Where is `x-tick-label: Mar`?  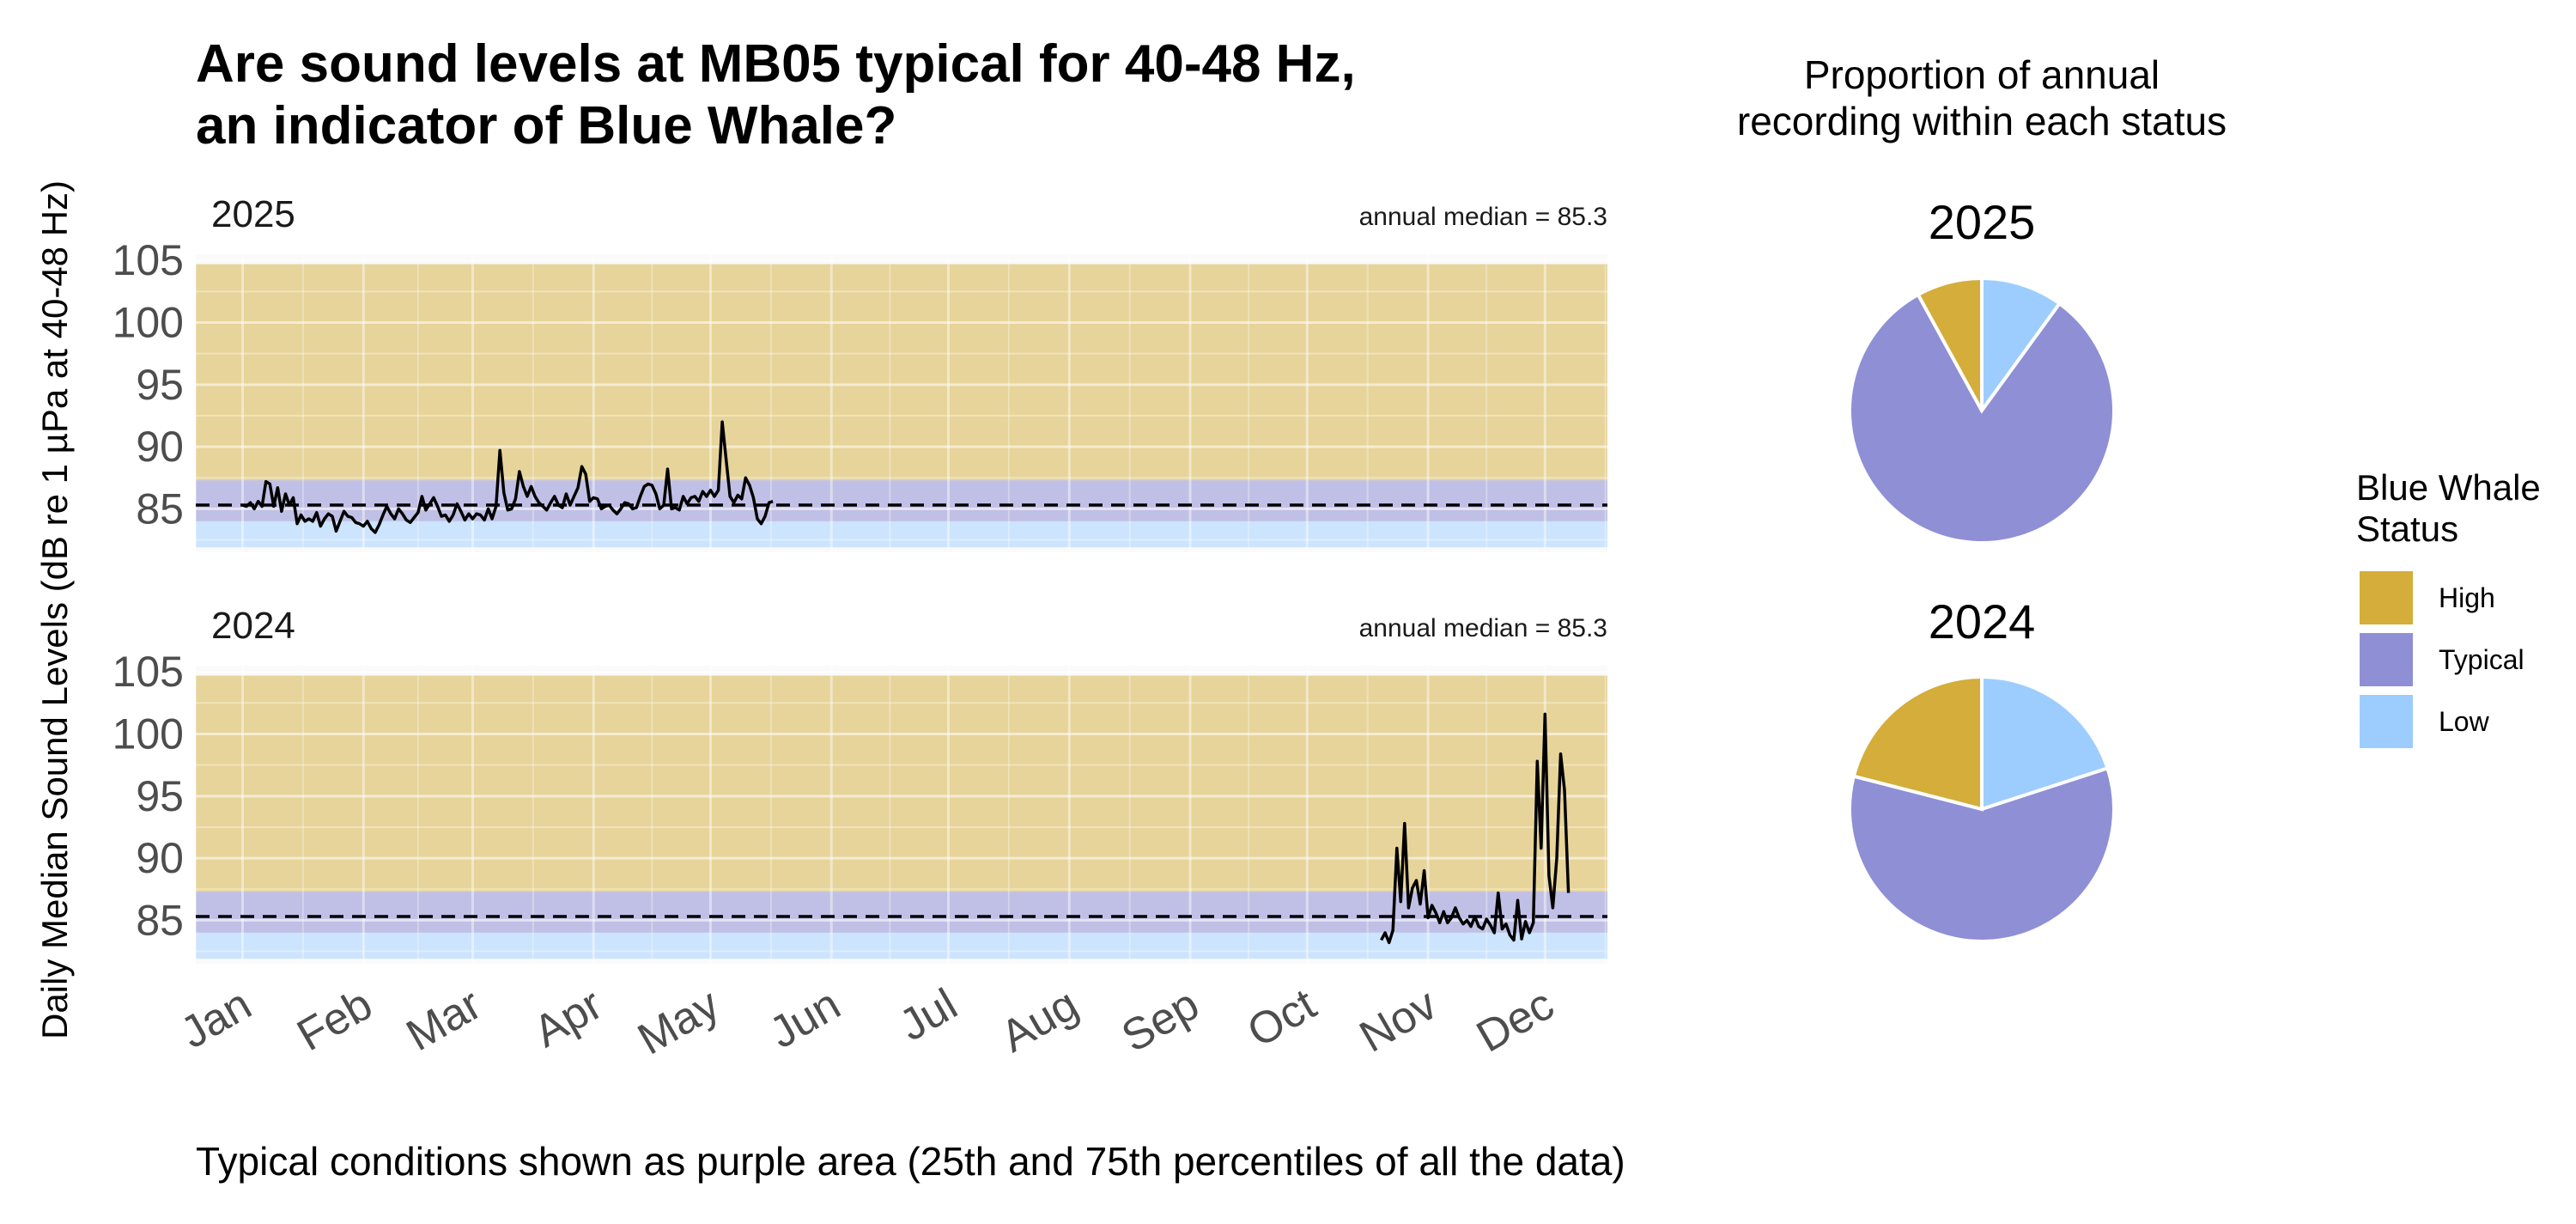 x-tick-label: Mar is located at coordinates (444, 1020).